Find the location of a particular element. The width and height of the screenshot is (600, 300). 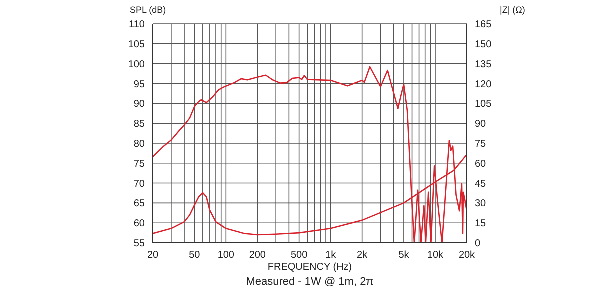

y-axis-title: SPL (dB) is located at coordinates (148, 10).